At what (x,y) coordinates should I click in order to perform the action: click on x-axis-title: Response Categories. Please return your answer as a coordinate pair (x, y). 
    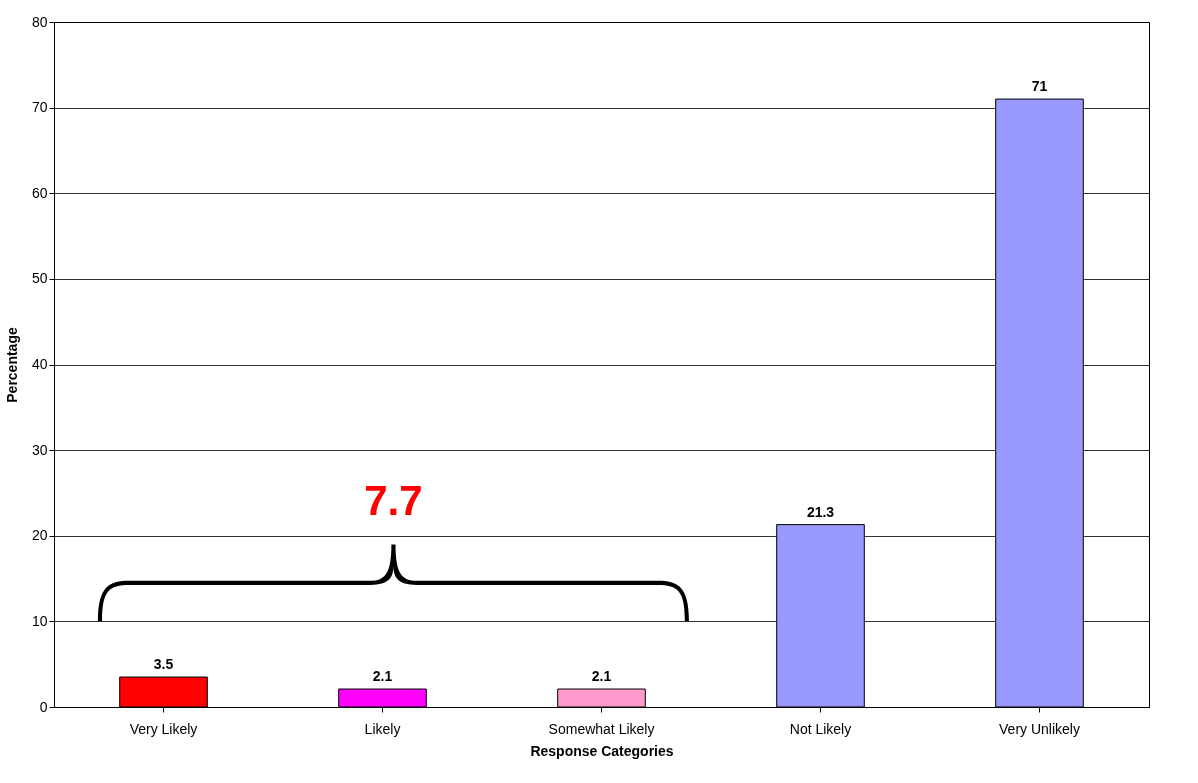
    Looking at the image, I should click on (602, 750).